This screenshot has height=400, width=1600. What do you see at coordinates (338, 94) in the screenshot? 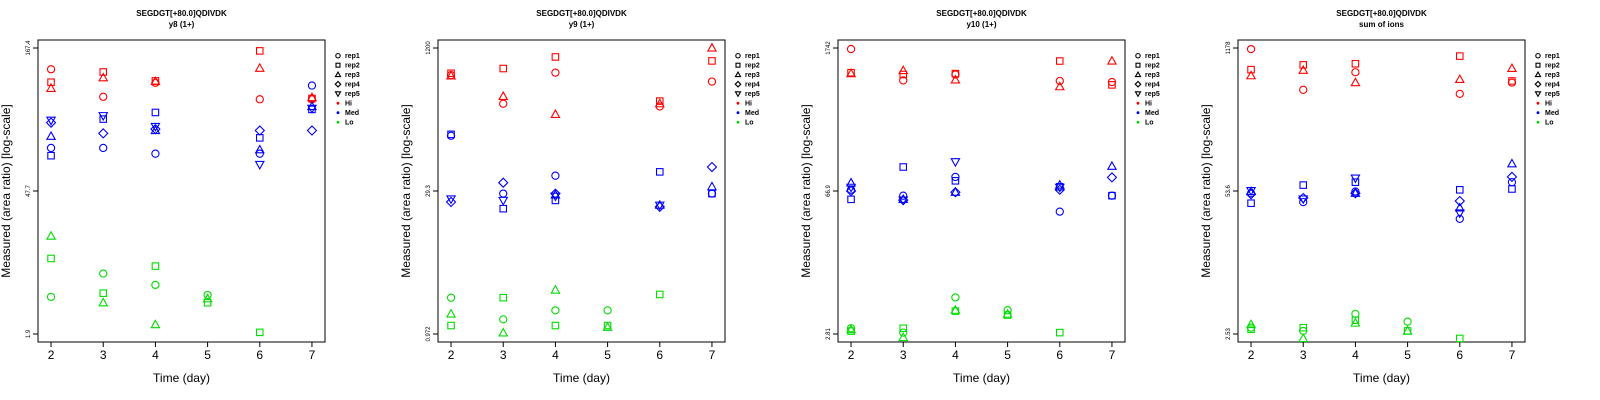
I see `legend-marker-rep5` at bounding box center [338, 94].